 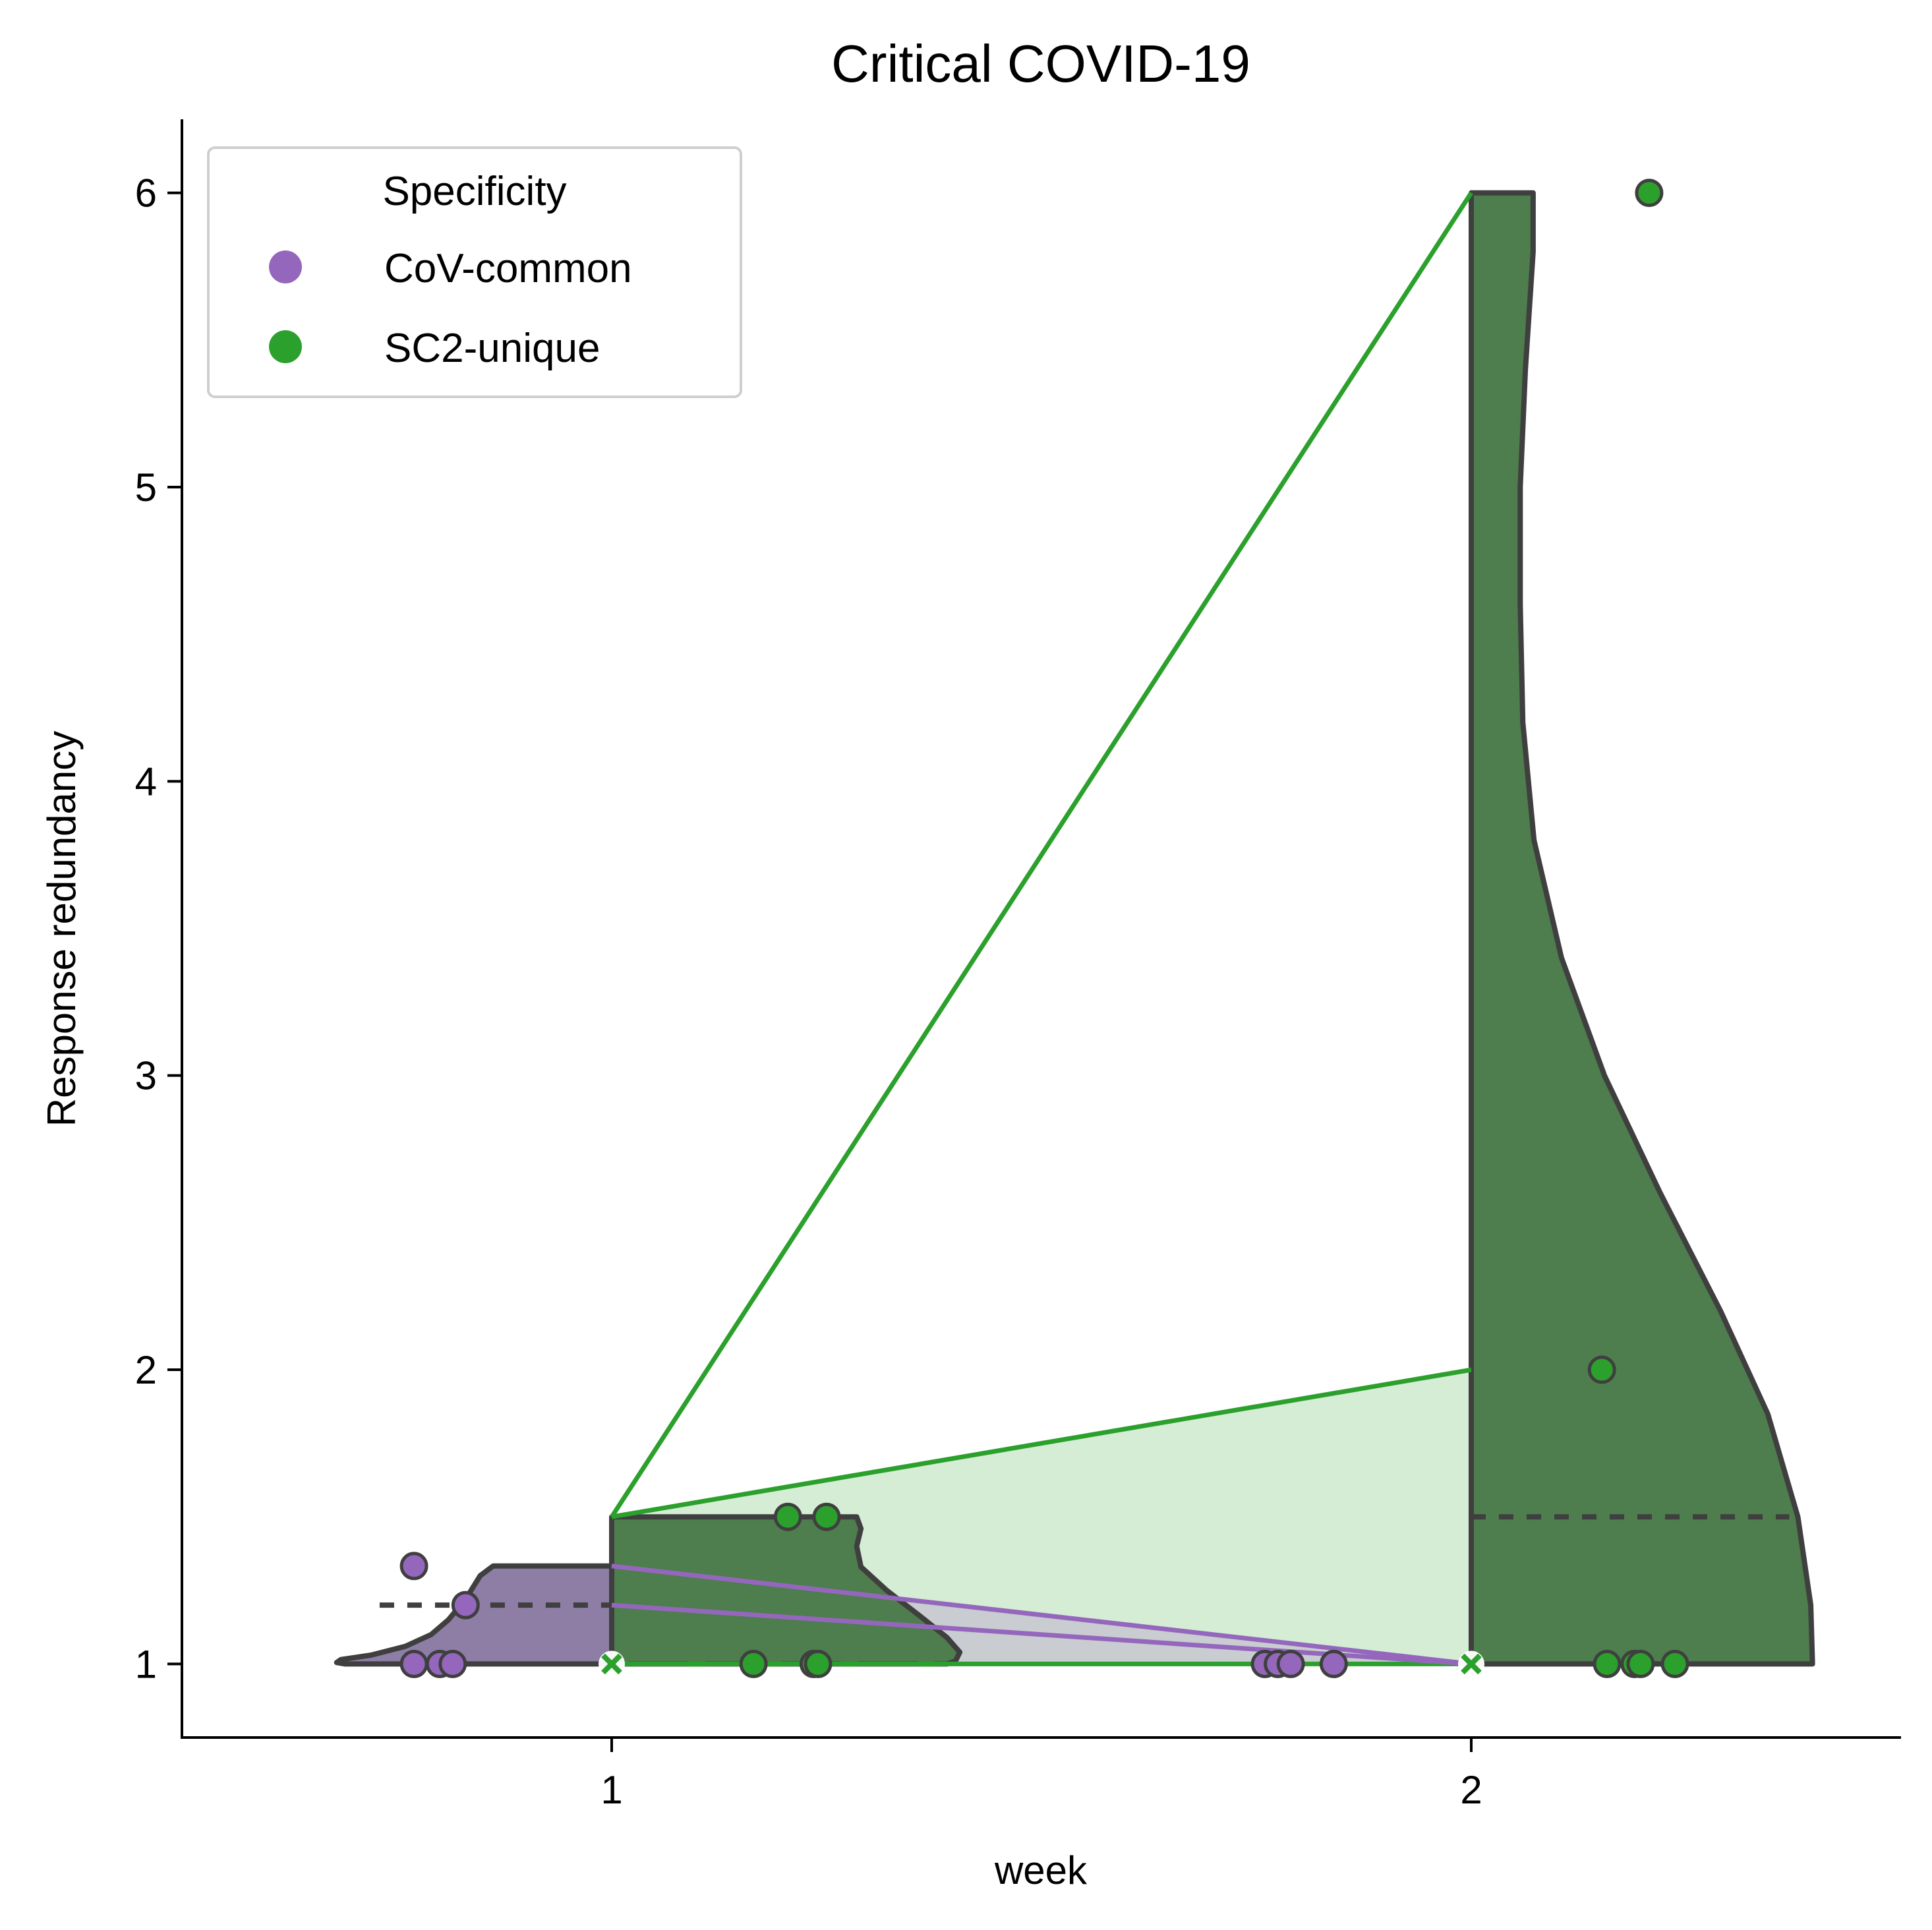 I want to click on x-tick-label: 2, so click(x=1471, y=1790).